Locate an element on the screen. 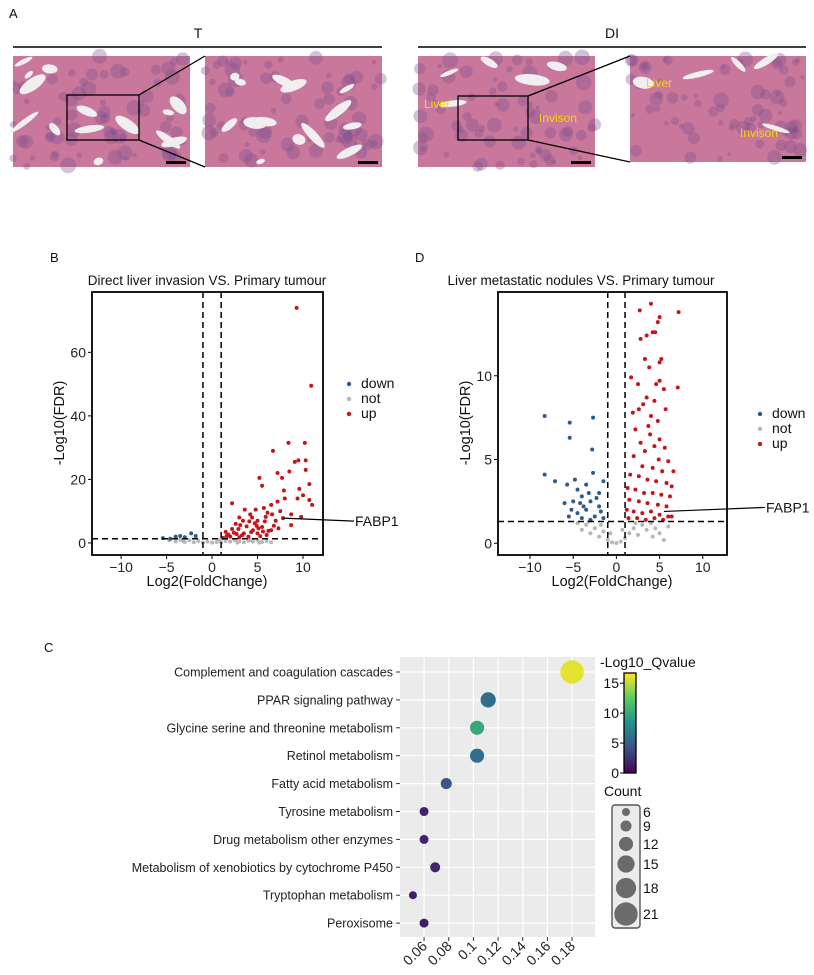 Image resolution: width=814 pixels, height=975 pixels. scale-bar is located at coordinates (368, 162).